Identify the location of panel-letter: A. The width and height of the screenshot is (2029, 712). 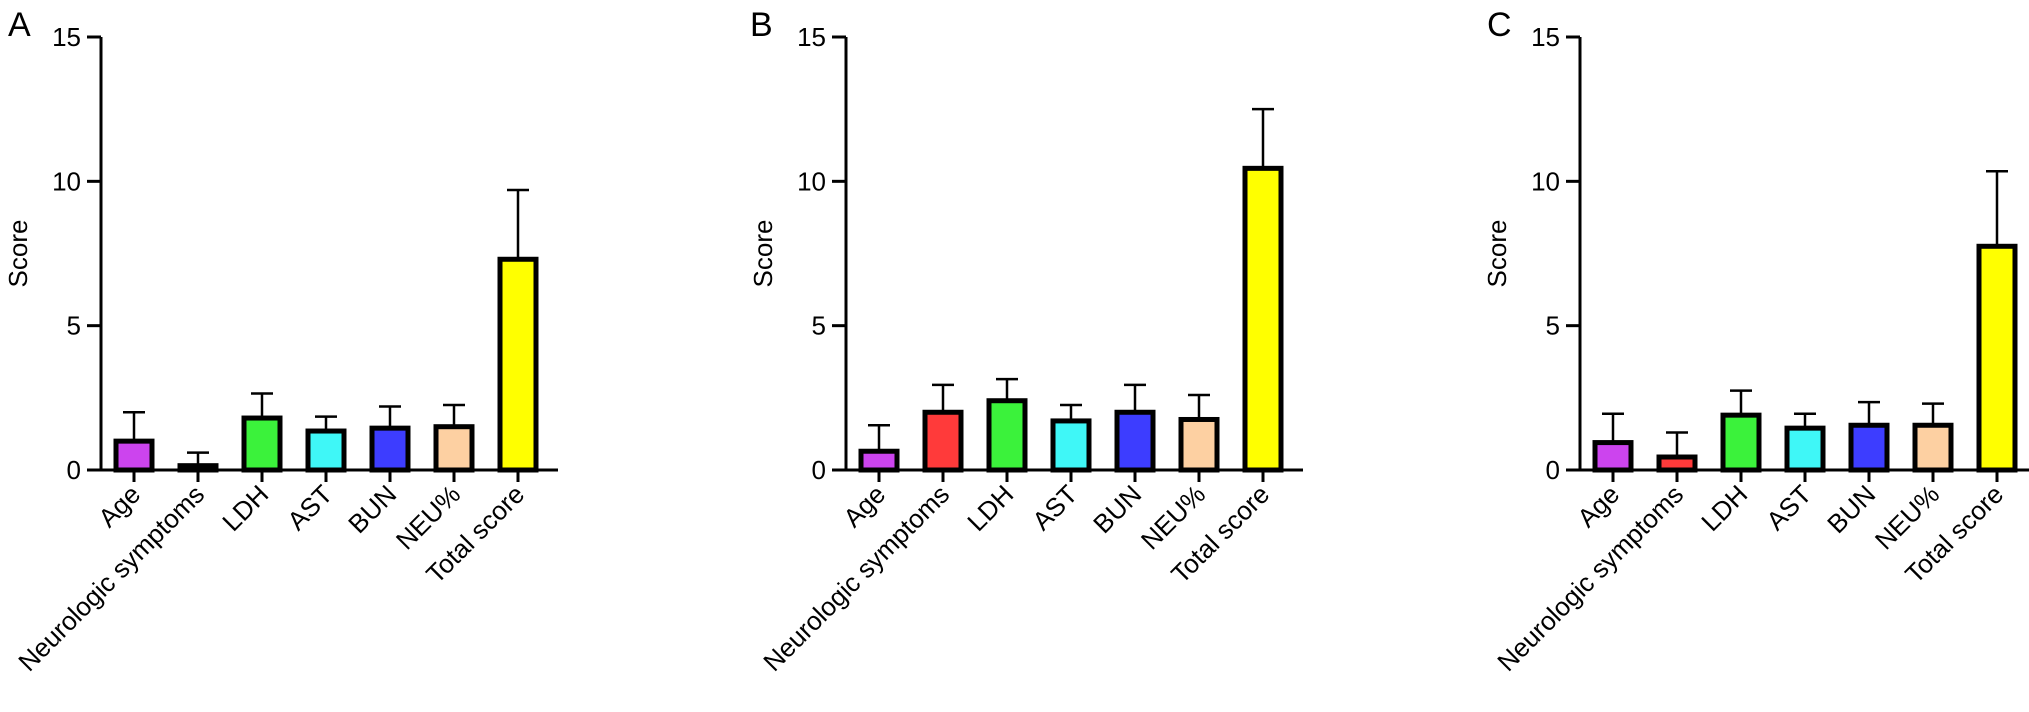
(19, 25).